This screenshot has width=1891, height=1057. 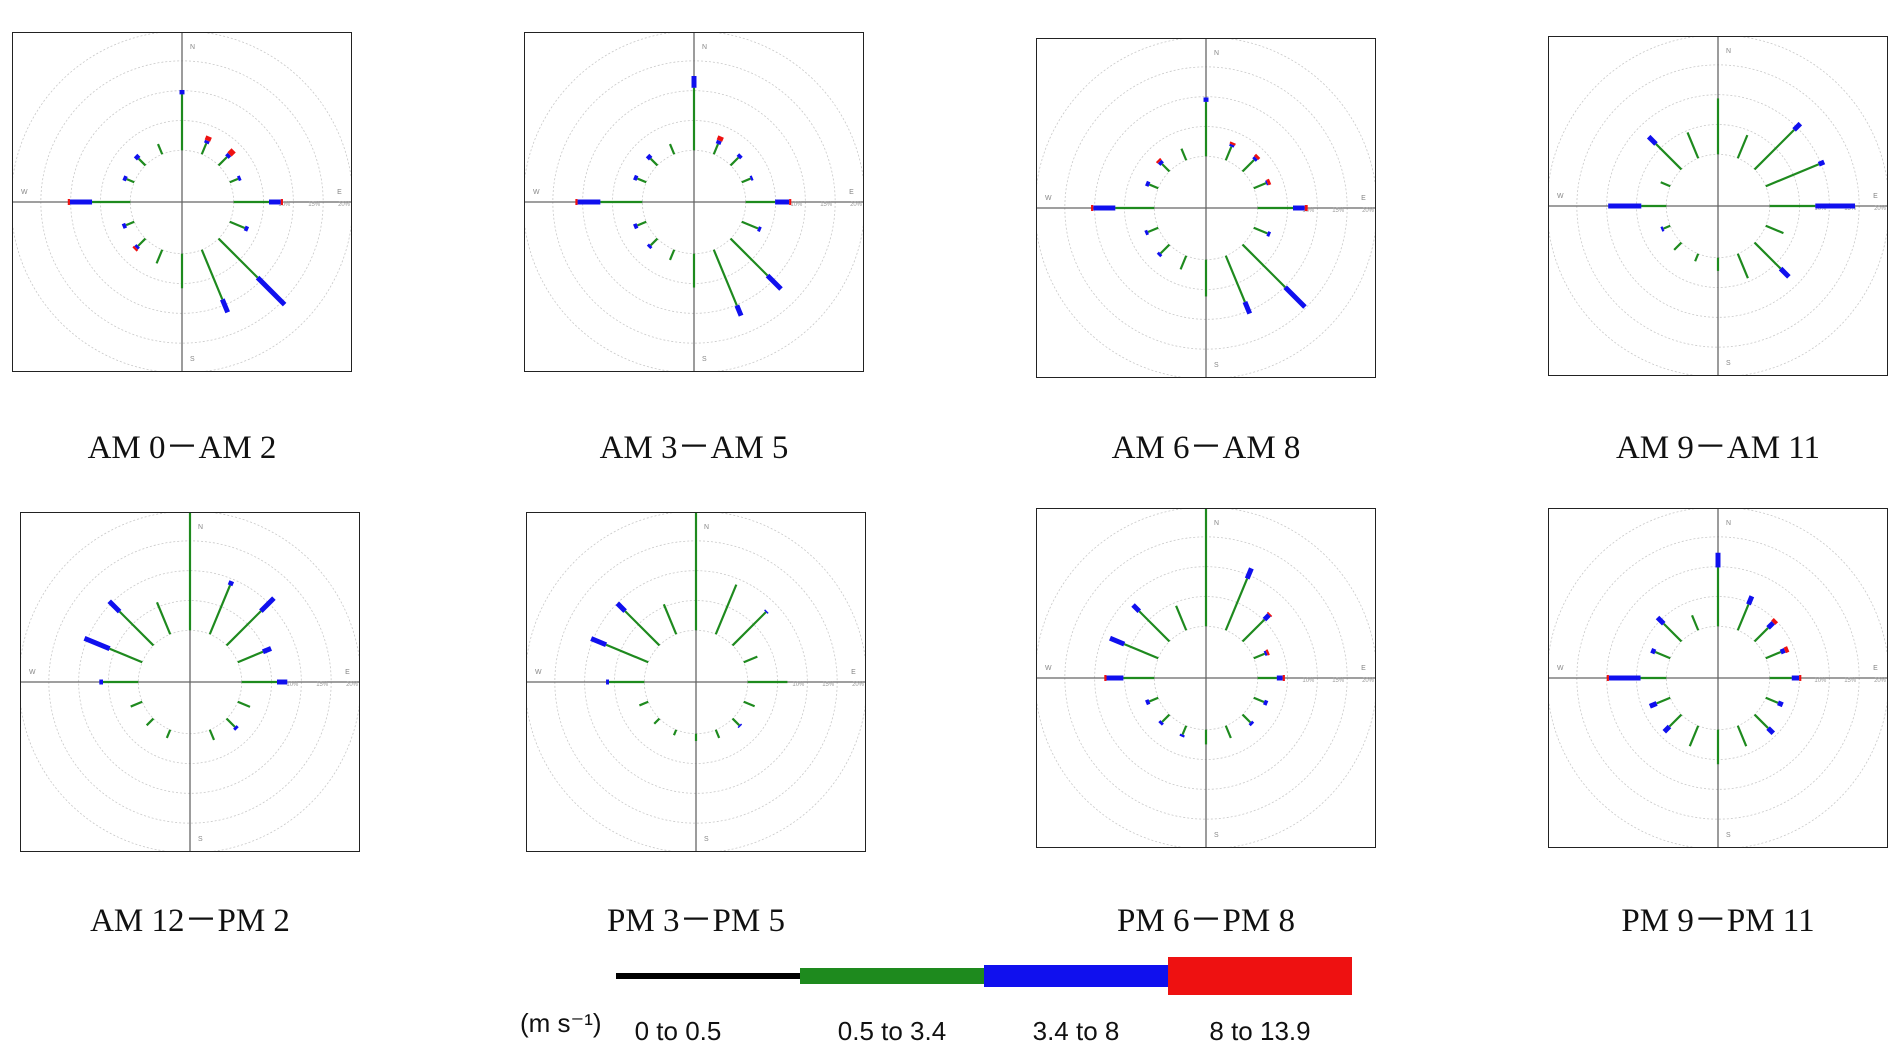 I want to click on direction-label-w: W, so click(x=538, y=672).